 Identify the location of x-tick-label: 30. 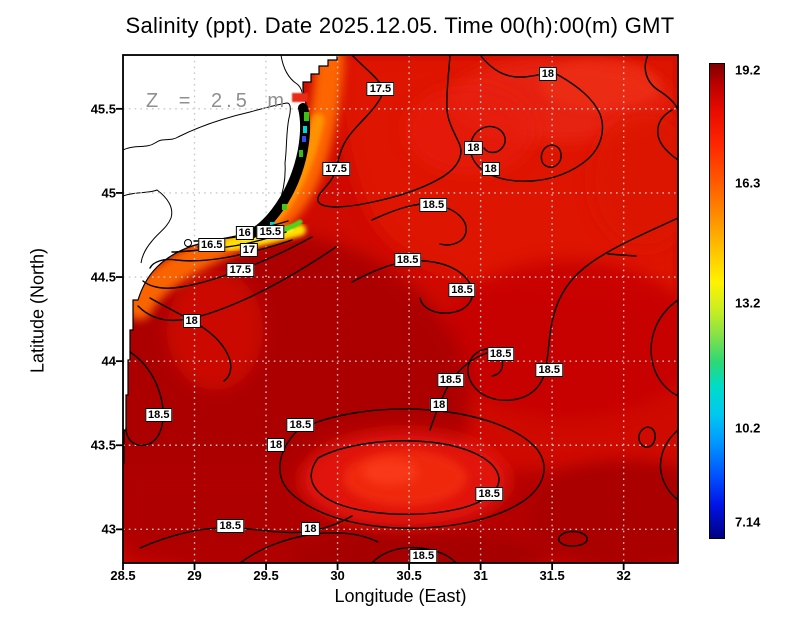
(337, 575).